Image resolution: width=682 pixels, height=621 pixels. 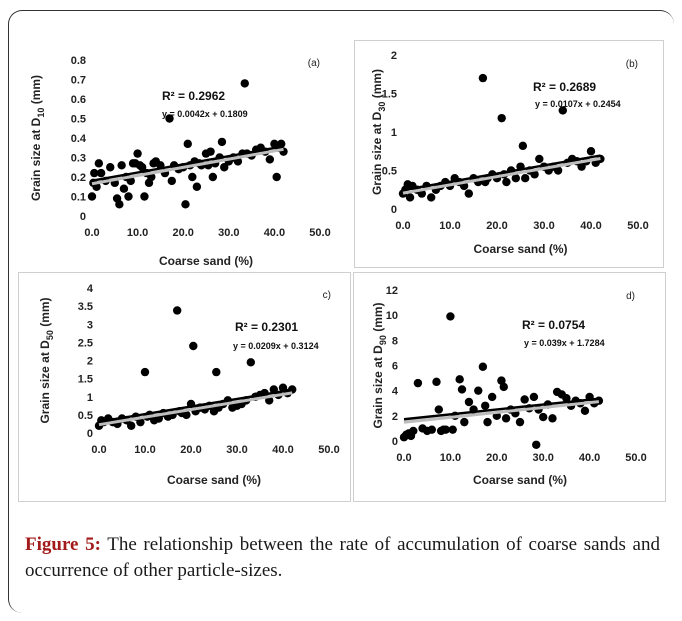 I want to click on y-tick-label: 0.7, so click(x=78, y=81).